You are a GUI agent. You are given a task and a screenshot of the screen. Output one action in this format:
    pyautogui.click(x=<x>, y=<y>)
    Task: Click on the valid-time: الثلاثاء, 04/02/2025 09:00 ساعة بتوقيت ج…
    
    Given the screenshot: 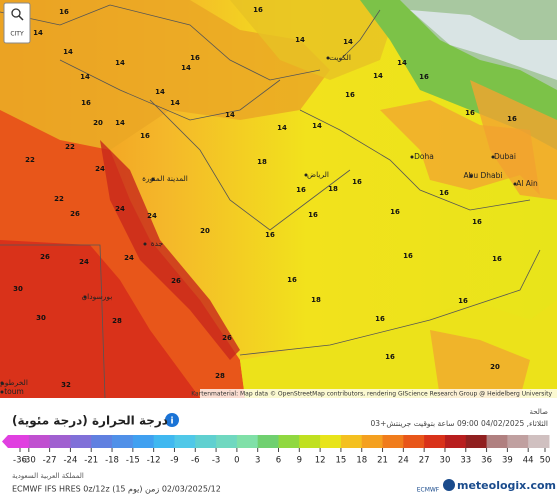 What is the action you would take?
    pyautogui.click(x=459, y=423)
    